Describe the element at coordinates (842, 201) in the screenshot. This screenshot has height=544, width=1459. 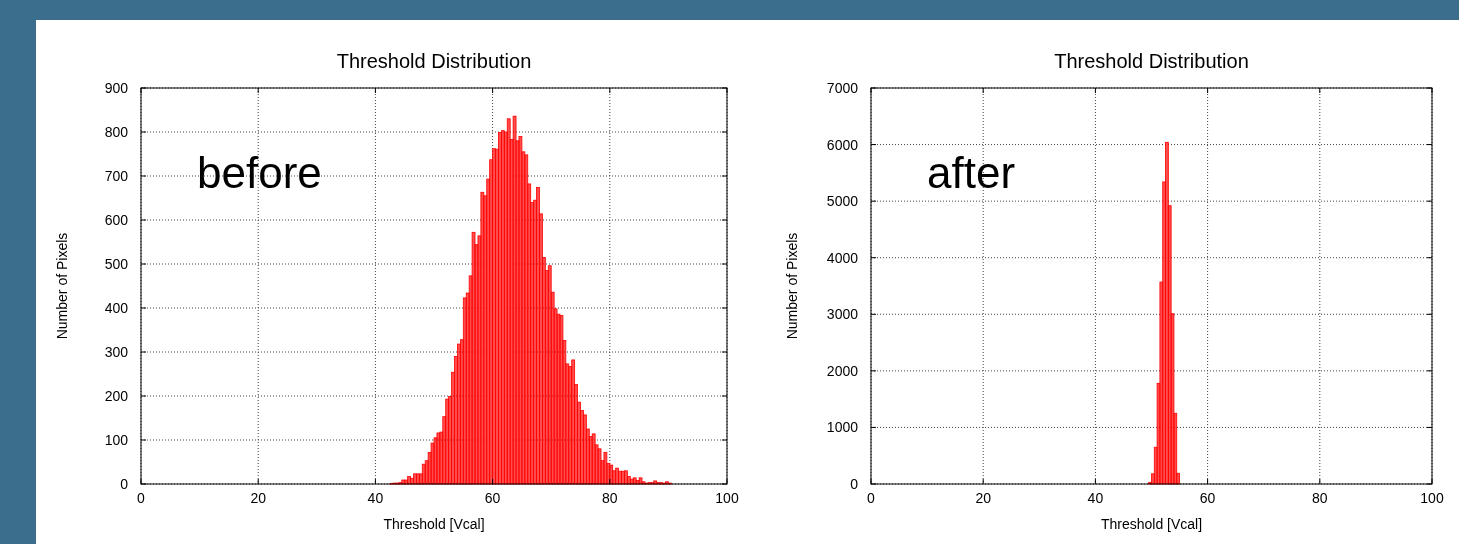
I see `y-tick-label: 5000` at that location.